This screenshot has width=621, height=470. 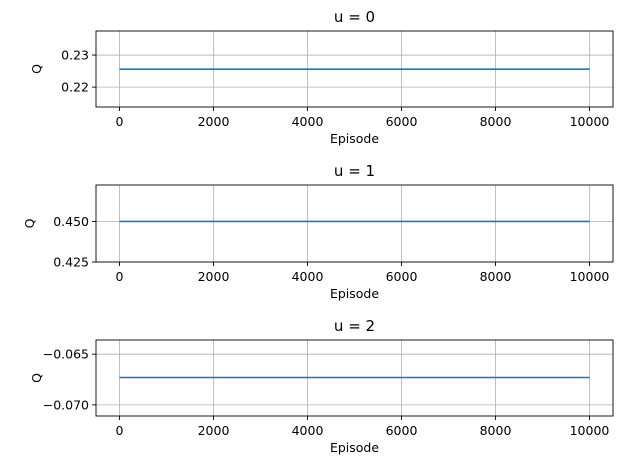 What do you see at coordinates (354, 171) in the screenshot?
I see `subplot-title: u = 1` at bounding box center [354, 171].